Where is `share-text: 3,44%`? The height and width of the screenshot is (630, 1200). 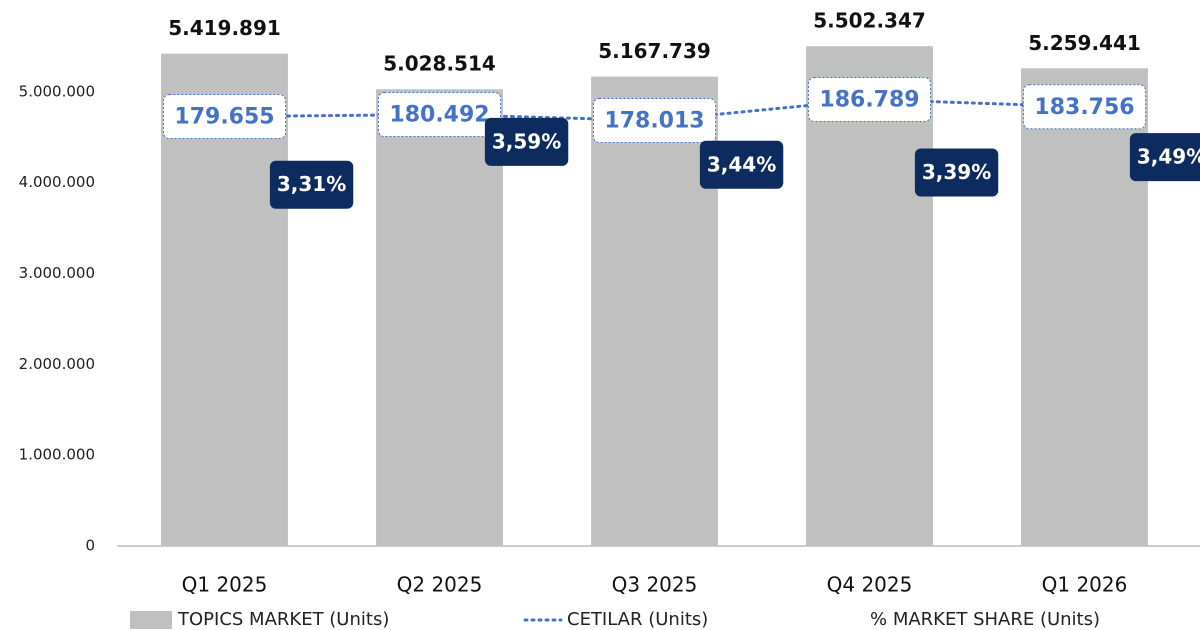 share-text: 3,44% is located at coordinates (741, 164).